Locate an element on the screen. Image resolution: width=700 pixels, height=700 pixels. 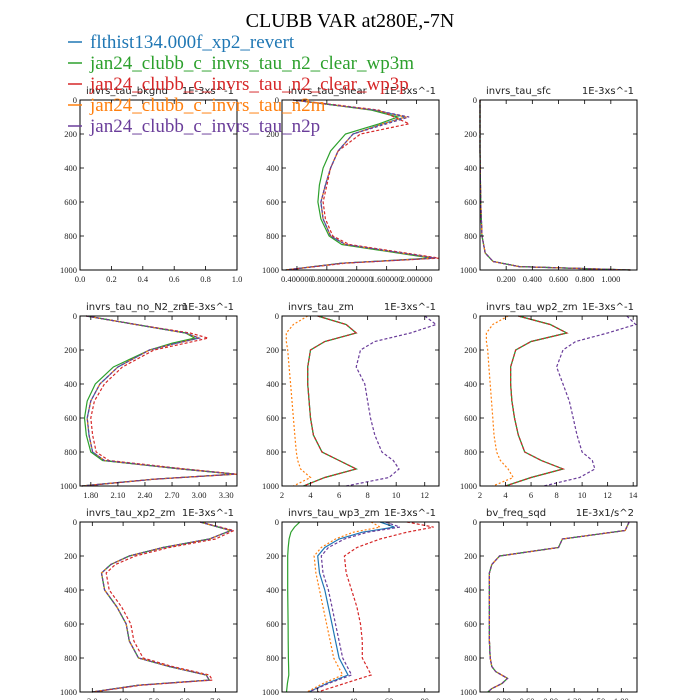
x-tick-label: 0.0 is located at coordinates (80, 279).